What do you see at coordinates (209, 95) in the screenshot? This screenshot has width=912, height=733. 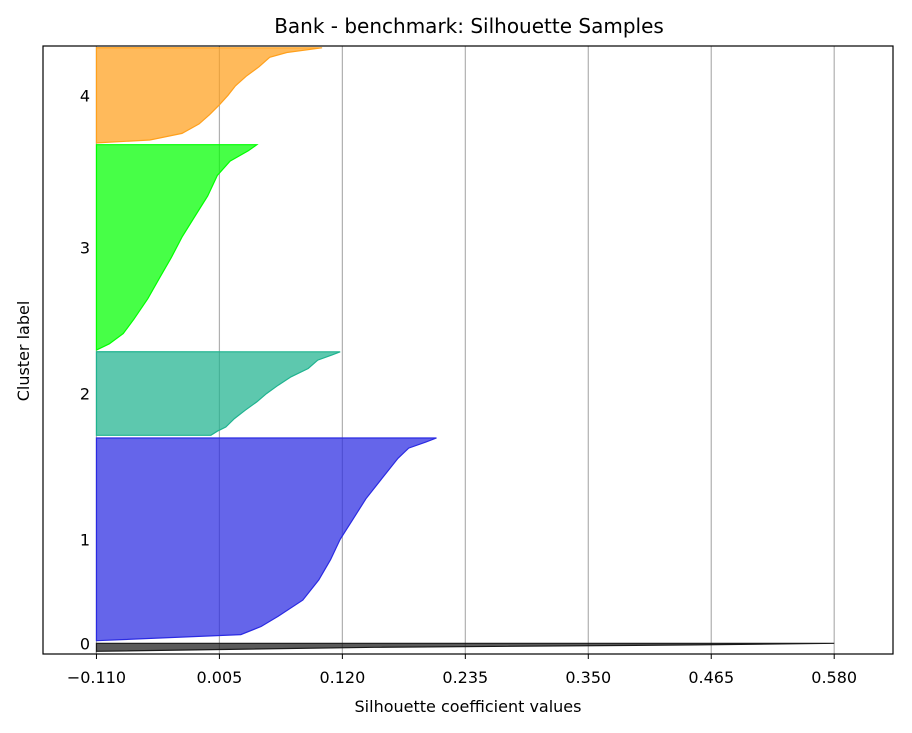 I see `cluster-4-silhouette` at bounding box center [209, 95].